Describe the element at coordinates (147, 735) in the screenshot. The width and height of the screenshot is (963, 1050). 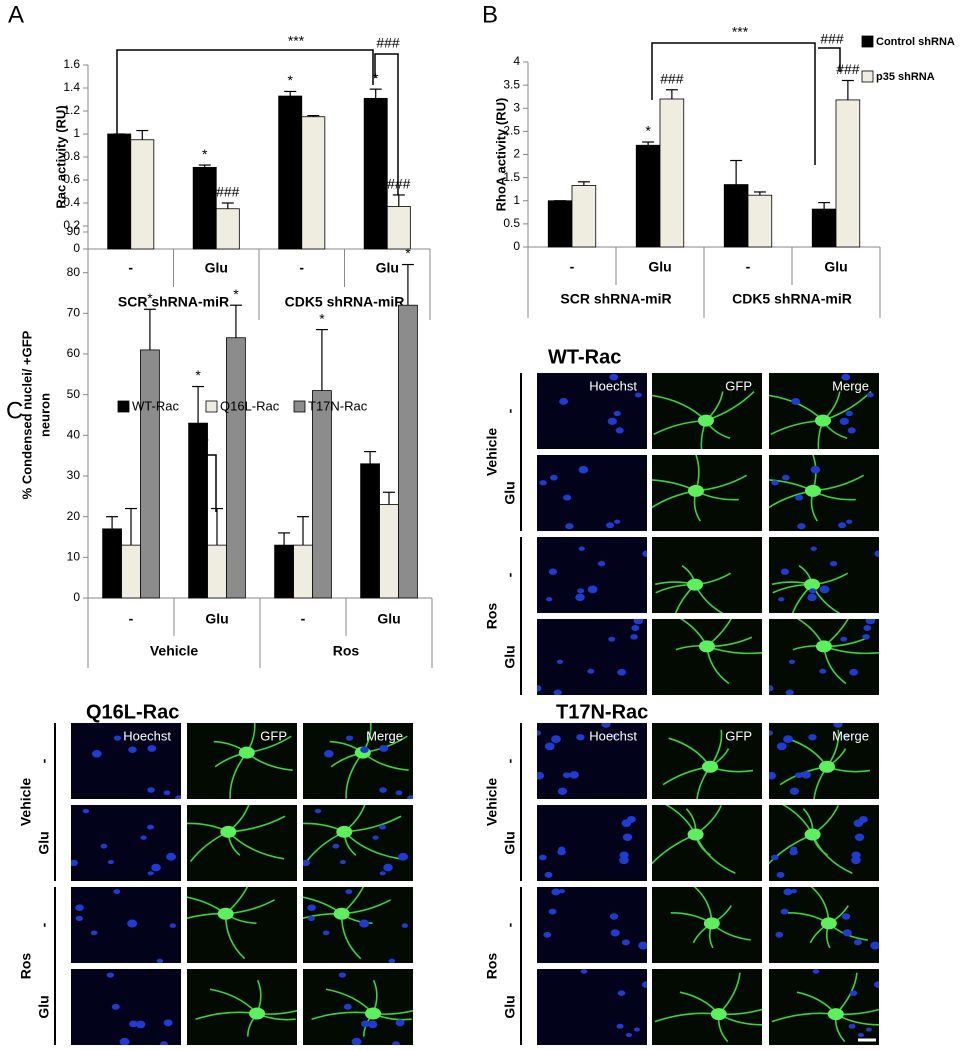
I see `column-header: Hoechst` at that location.